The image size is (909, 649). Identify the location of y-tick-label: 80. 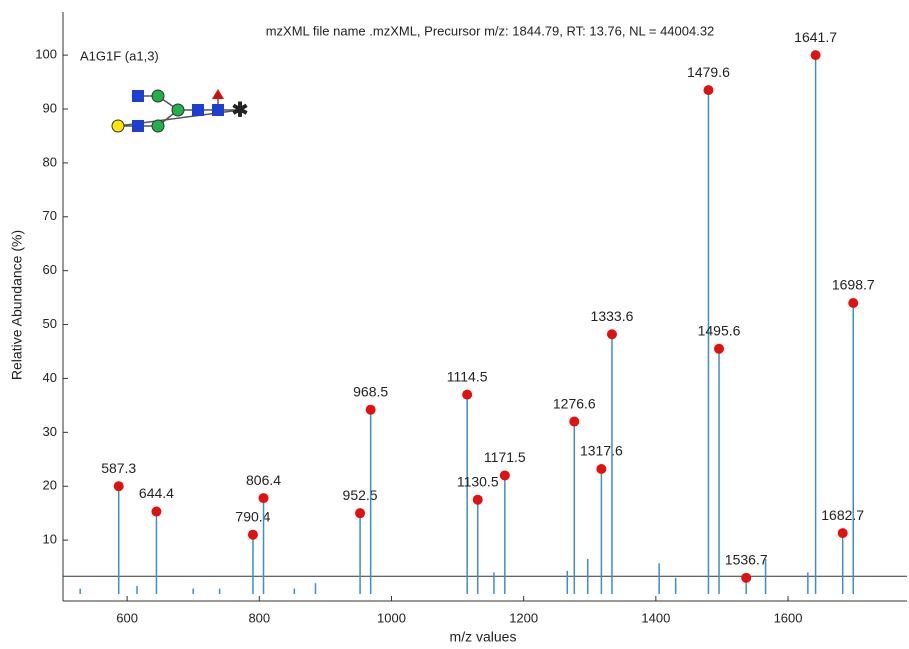
(50, 161).